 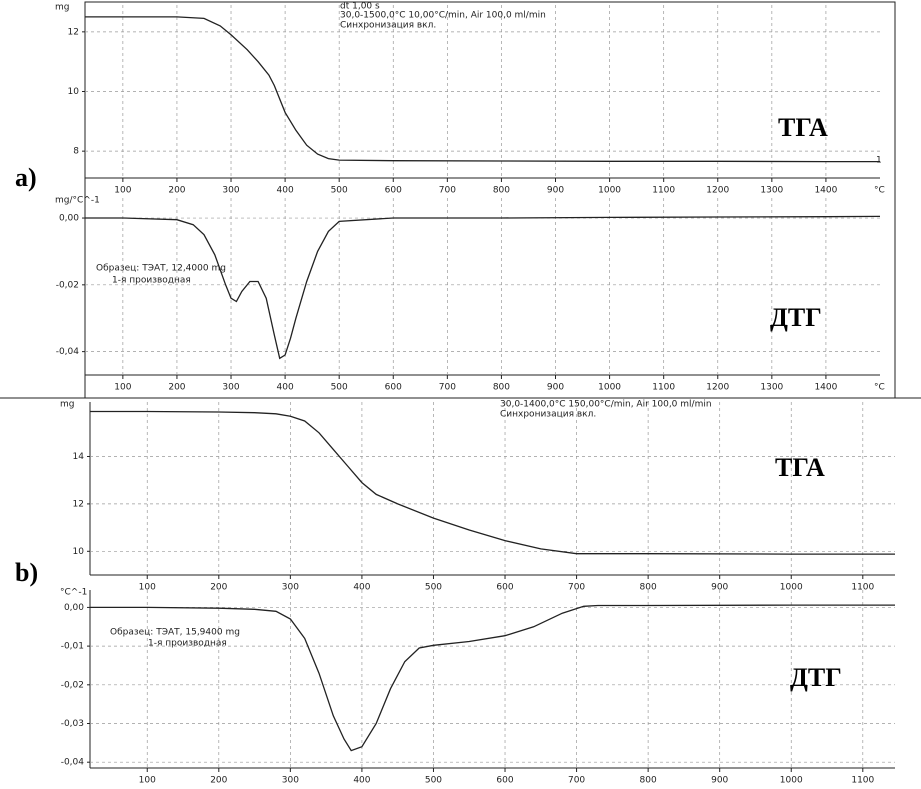 I want to click on annotation: Образец: ТЭАТ, 15,9400 mg, so click(x=175, y=633).